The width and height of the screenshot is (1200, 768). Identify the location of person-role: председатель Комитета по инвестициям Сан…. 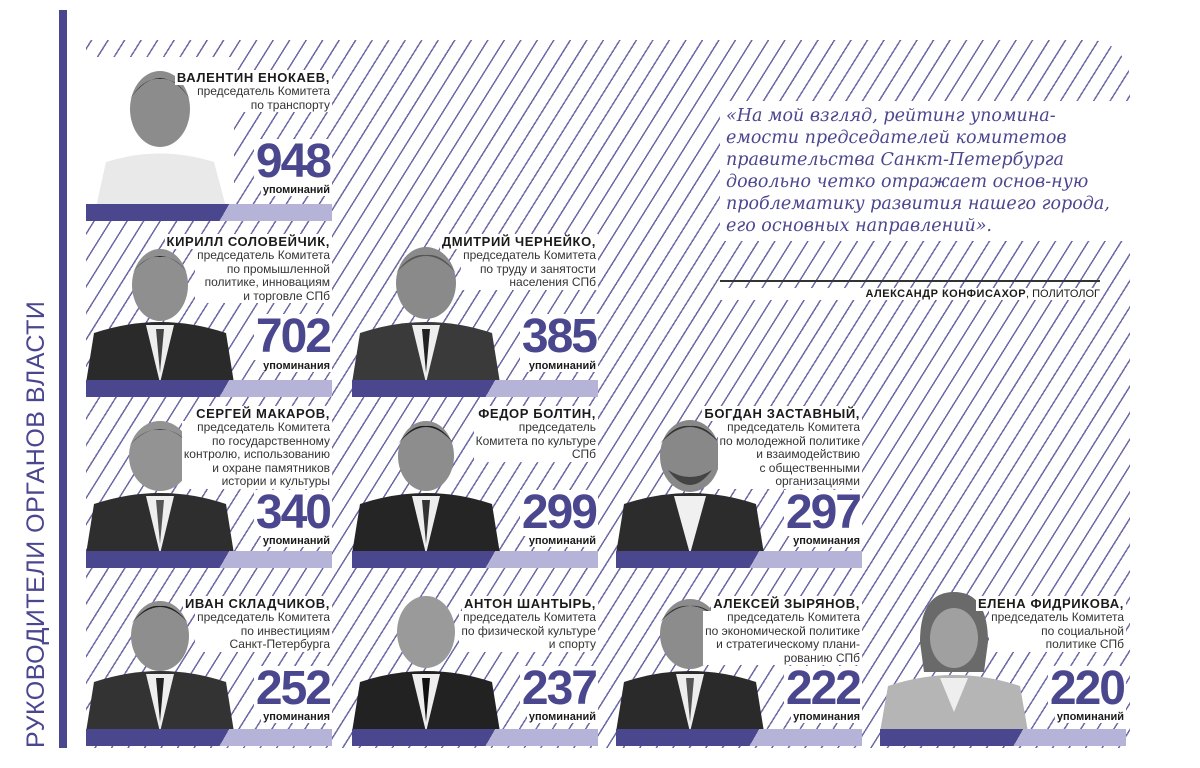
(263, 631).